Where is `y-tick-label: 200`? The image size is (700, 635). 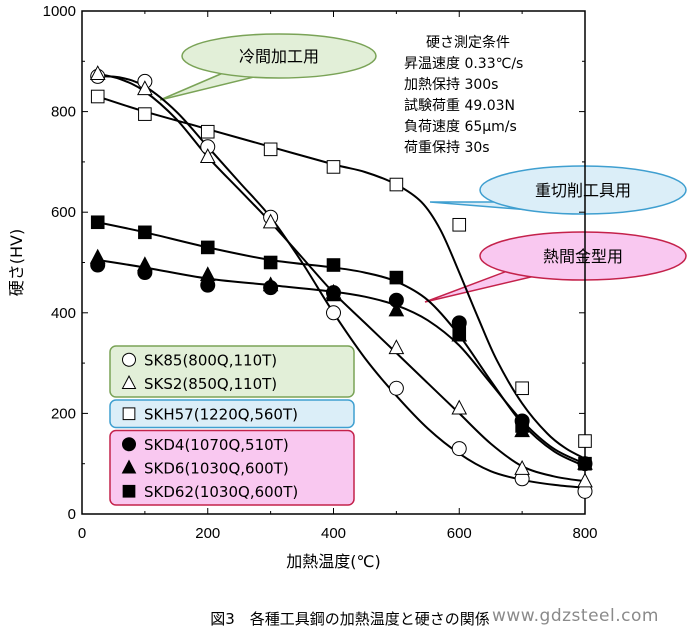
y-tick-label: 200 is located at coordinates (63, 413).